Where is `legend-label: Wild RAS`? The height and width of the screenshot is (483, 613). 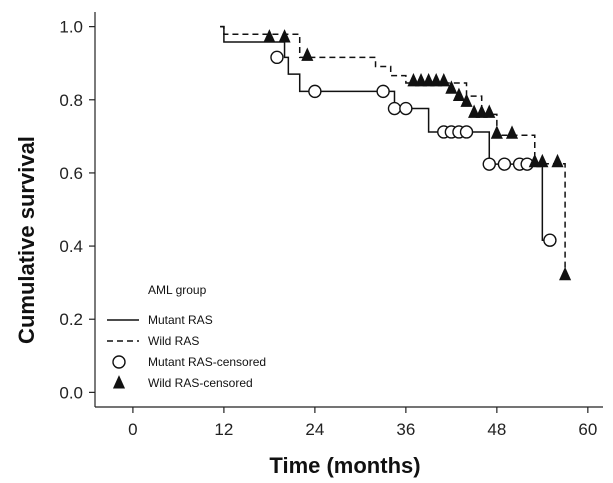 legend-label: Wild RAS is located at coordinates (173, 341).